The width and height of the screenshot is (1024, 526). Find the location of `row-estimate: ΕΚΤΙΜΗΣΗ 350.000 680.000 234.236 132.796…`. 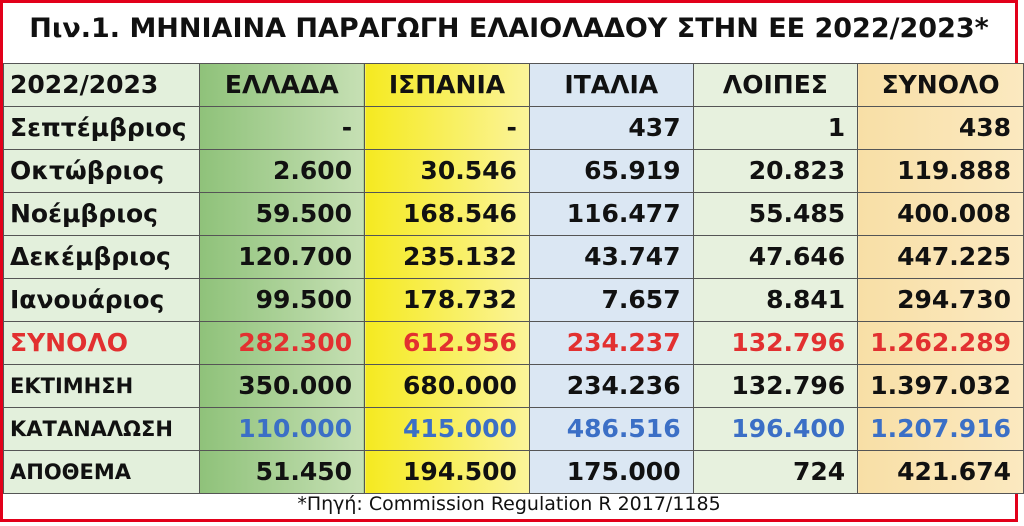

row-estimate: ΕΚΤΙΜΗΣΗ 350.000 680.000 234.236 132.796… is located at coordinates (513, 386).